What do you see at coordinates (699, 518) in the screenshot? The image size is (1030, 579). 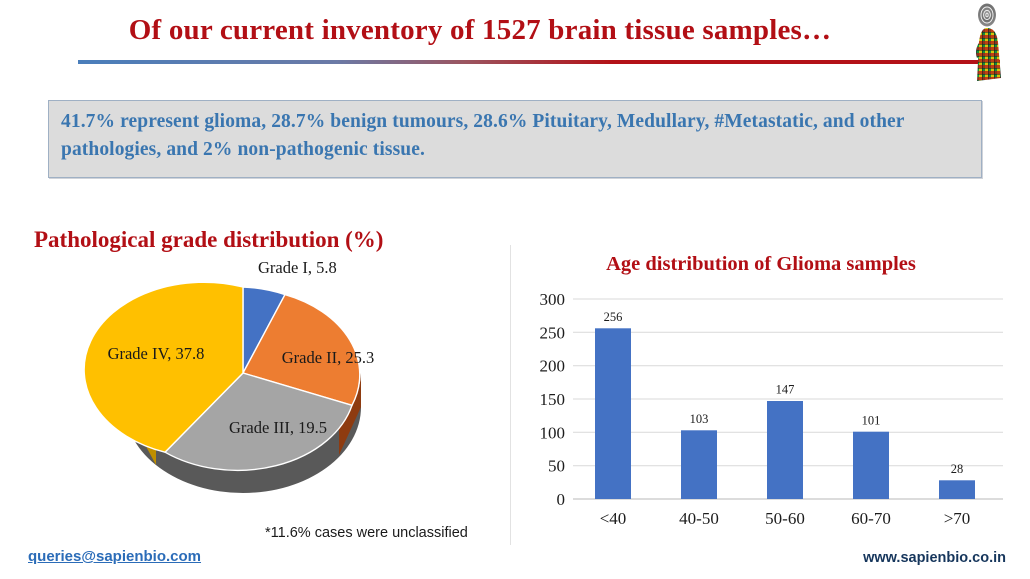 I see `xtick-40-50: 40-50` at bounding box center [699, 518].